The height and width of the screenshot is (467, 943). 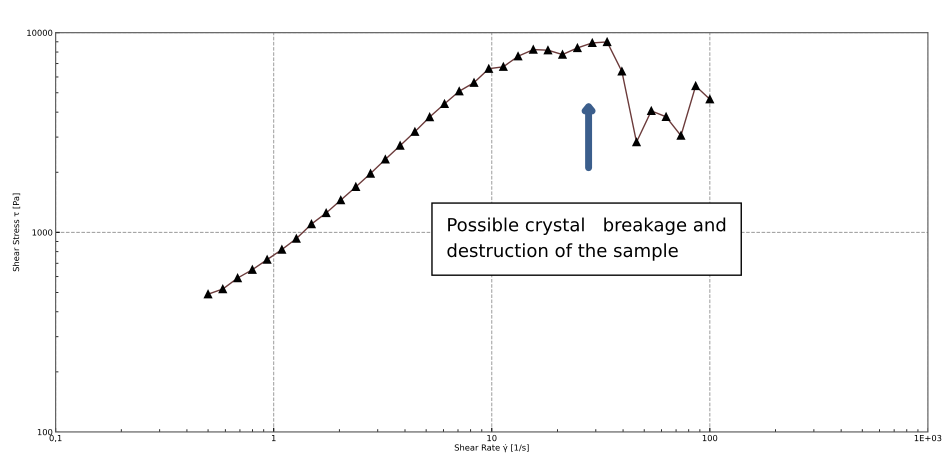 What do you see at coordinates (274, 438) in the screenshot?
I see `x-tick-label: 1` at bounding box center [274, 438].